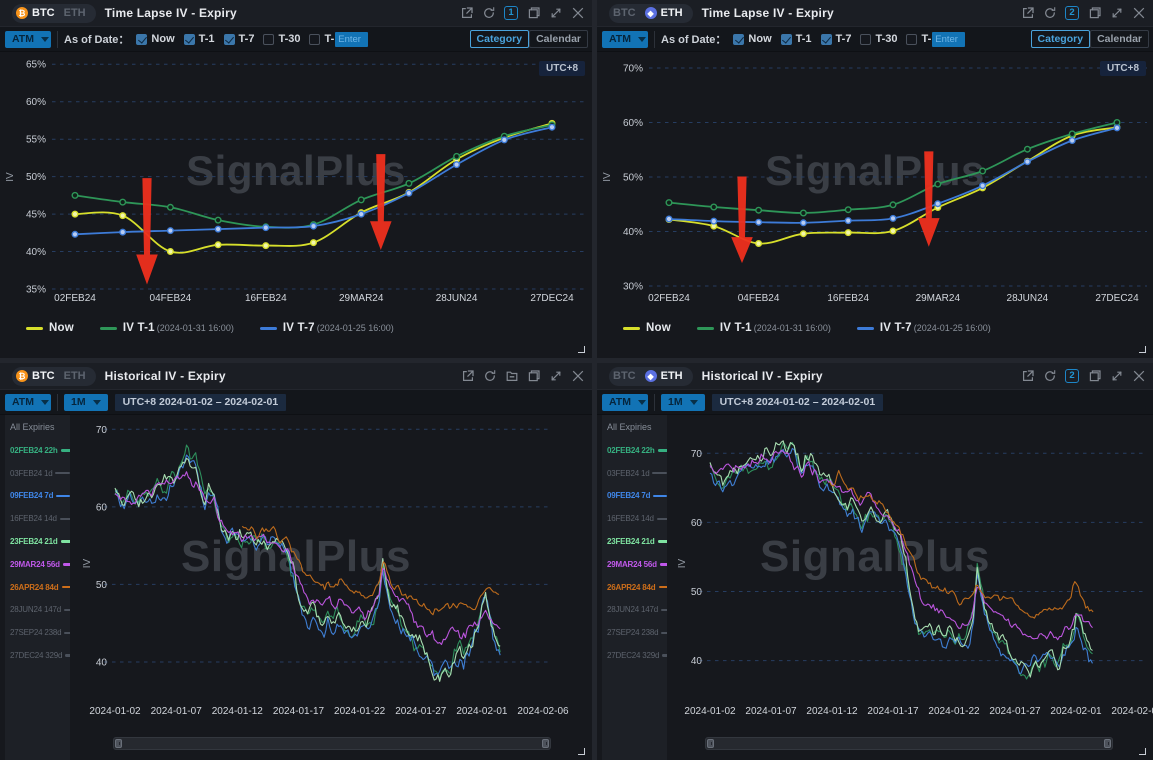 Image resolution: width=1153 pixels, height=760 pixels. What do you see at coordinates (511, 13) in the screenshot?
I see `window-count-badge: 1` at bounding box center [511, 13].